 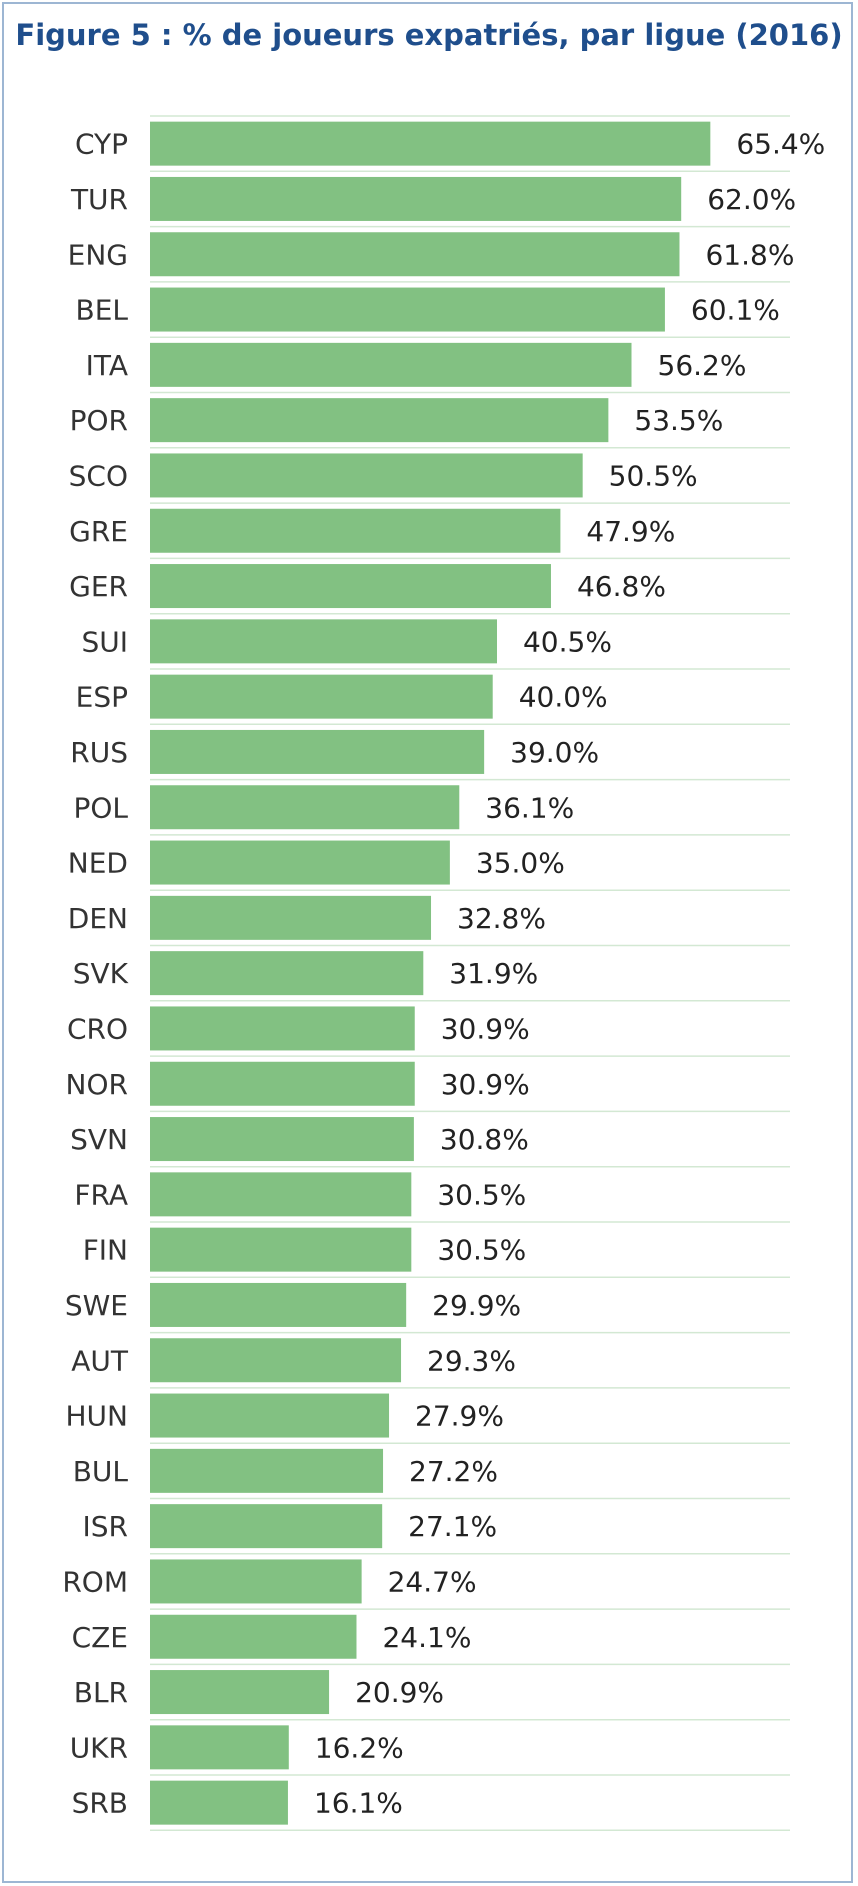 I want to click on category-label: NOR, so click(x=97, y=1084).